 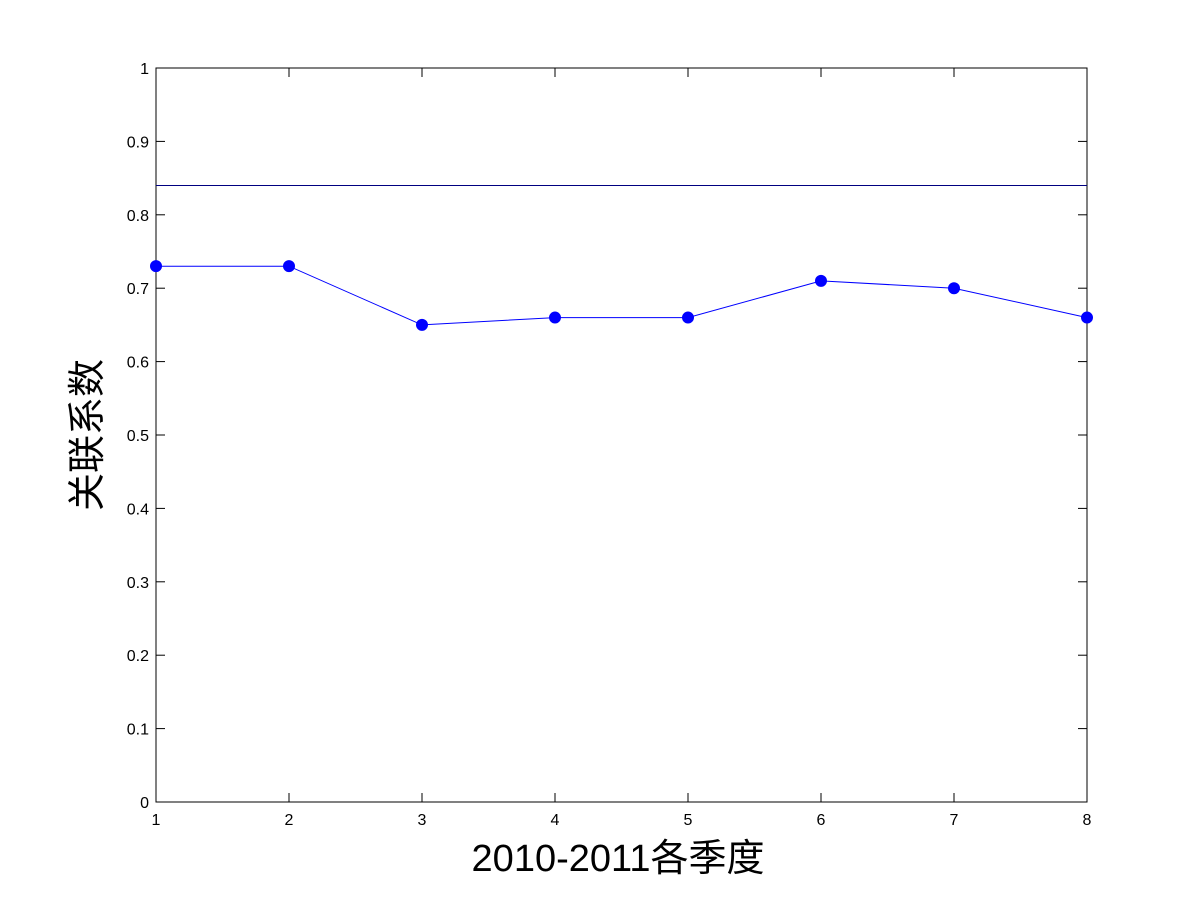 What do you see at coordinates (289, 820) in the screenshot?
I see `x-tick-label: 2` at bounding box center [289, 820].